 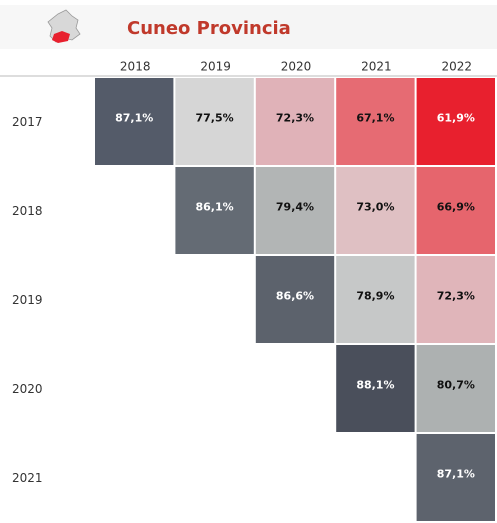 I want to click on row-header: 2017, so click(x=27, y=122).